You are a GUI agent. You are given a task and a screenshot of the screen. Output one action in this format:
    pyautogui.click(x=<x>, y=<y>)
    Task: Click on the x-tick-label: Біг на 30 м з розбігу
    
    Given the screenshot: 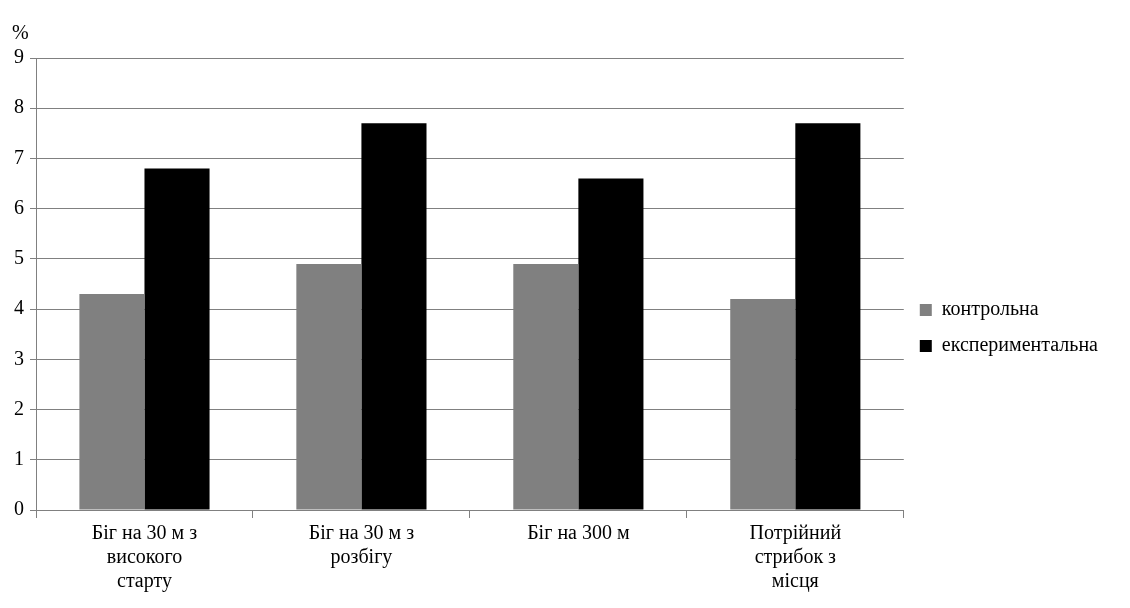 What is the action you would take?
    pyautogui.click(x=361, y=545)
    